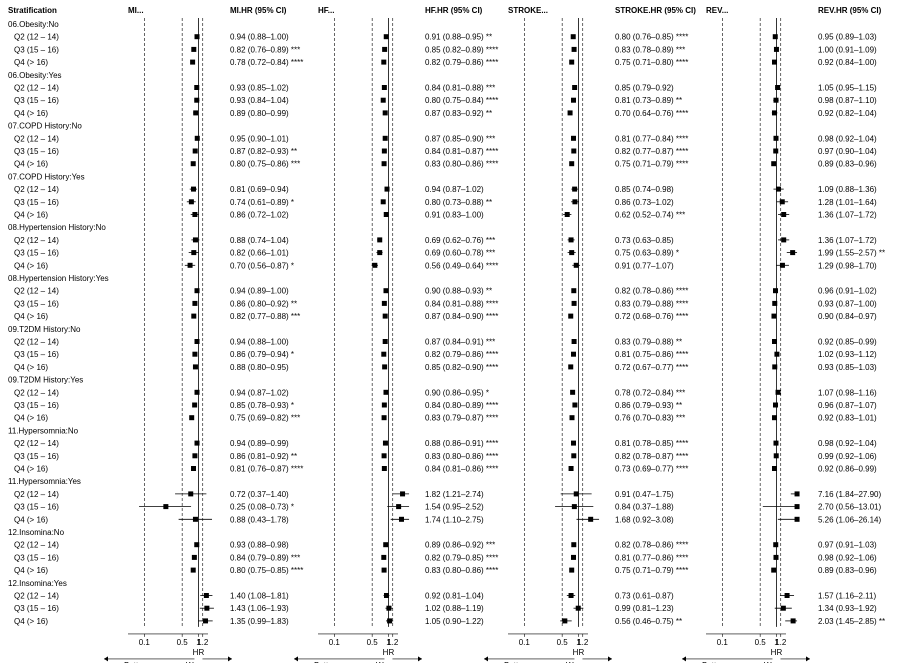 The width and height of the screenshot is (900, 663). Describe the element at coordinates (44, 481) in the screenshot. I see `group-label: 11.Hypersomnia:Yes` at that location.